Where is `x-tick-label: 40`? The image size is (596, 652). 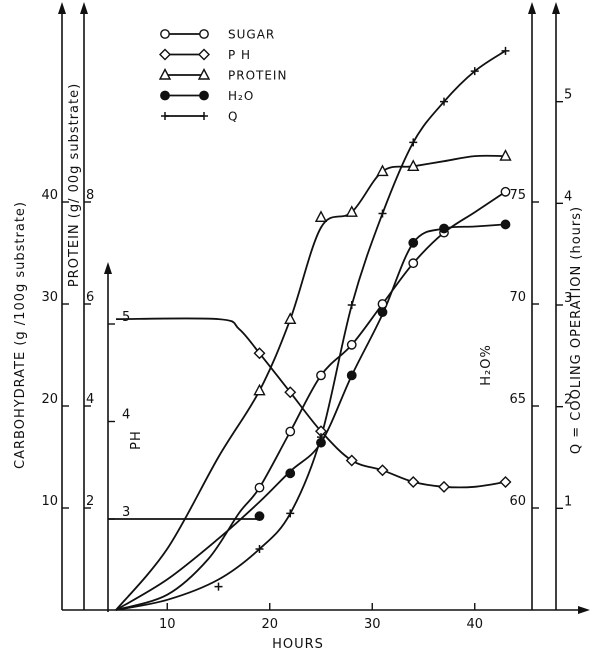 x-tick-label: 40 is located at coordinates (474, 624).